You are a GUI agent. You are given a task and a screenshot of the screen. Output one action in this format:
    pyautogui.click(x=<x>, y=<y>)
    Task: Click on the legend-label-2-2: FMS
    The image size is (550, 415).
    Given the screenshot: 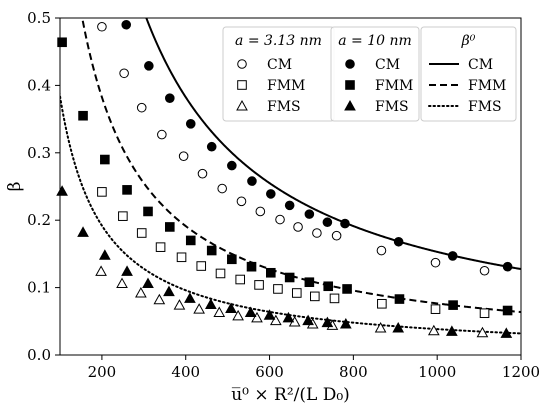 What is the action you would take?
    pyautogui.click(x=485, y=107)
    